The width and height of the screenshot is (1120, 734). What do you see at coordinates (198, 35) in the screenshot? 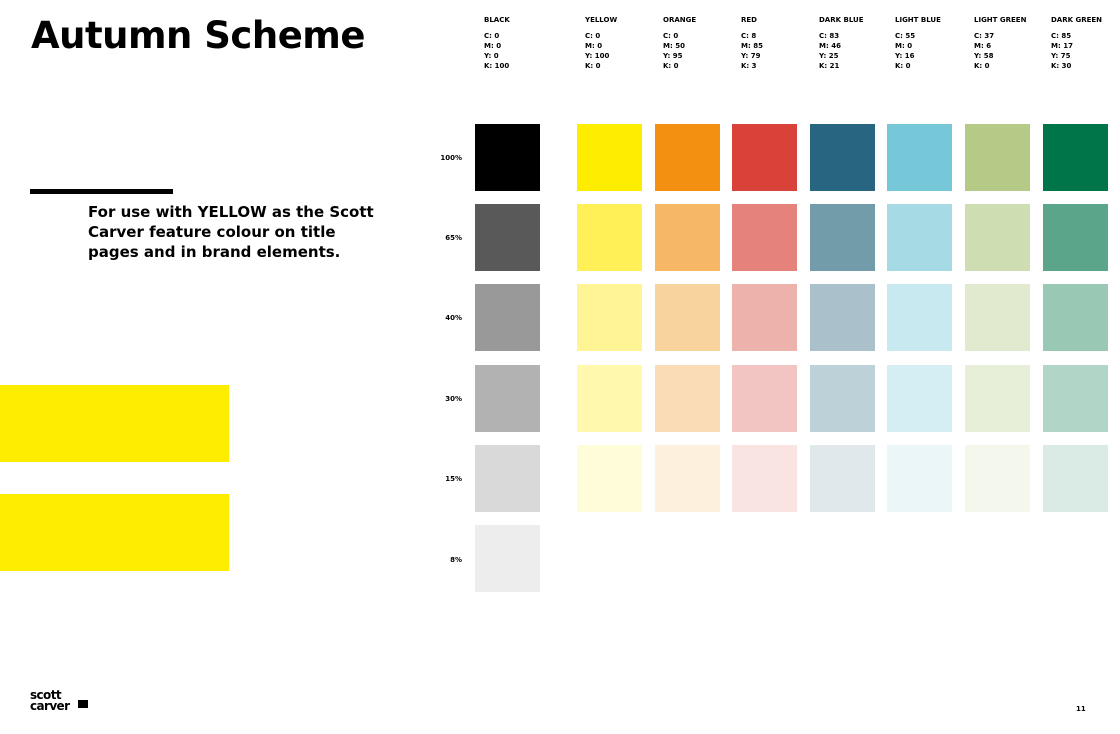
I see `page-title: Autumn Scheme` at bounding box center [198, 35].